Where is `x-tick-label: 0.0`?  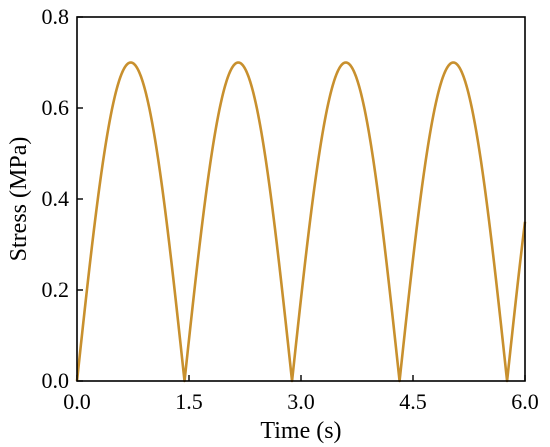 x-tick-label: 0.0 is located at coordinates (77, 401).